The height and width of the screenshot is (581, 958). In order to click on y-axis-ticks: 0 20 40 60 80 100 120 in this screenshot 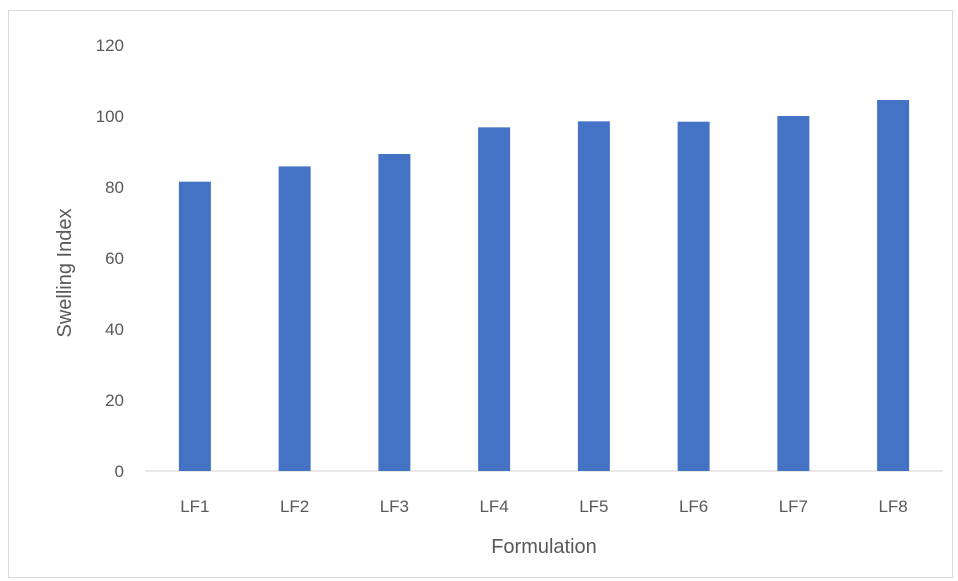, I will do `click(110, 258)`.